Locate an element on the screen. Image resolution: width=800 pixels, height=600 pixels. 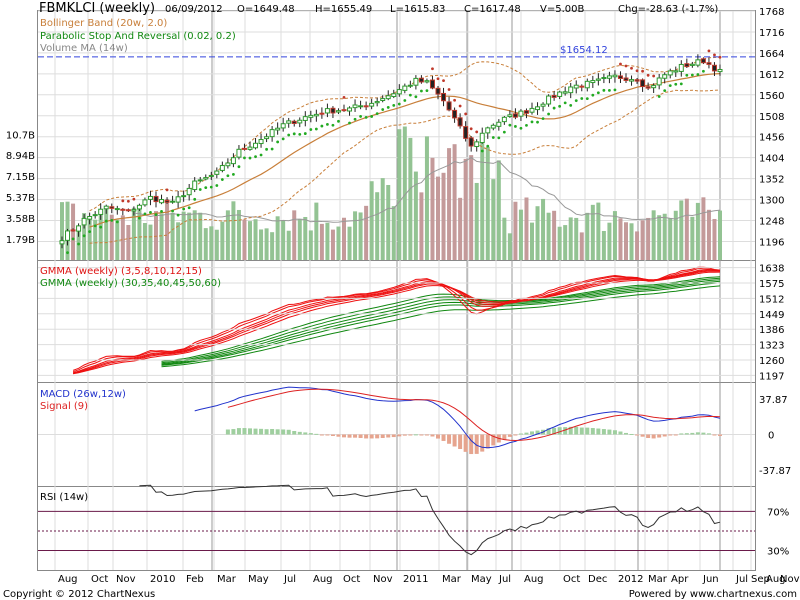
chart-symbol: FBMKLCI (weekly) is located at coordinates (97, 8).